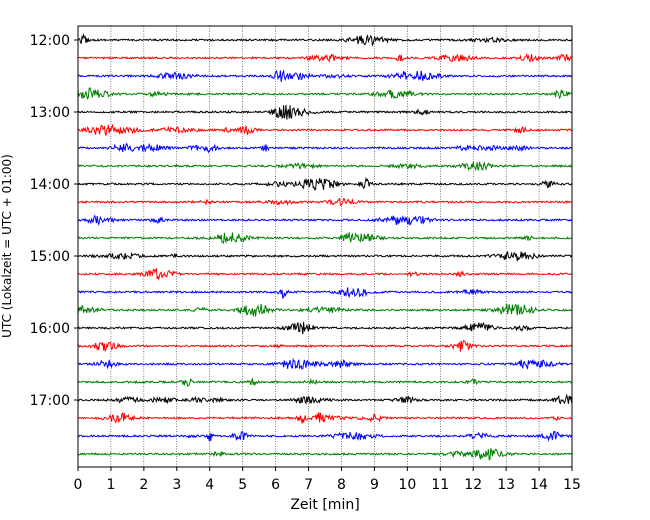  Describe the element at coordinates (50, 185) in the screenshot. I see `y-tick-label: 14:00` at that location.